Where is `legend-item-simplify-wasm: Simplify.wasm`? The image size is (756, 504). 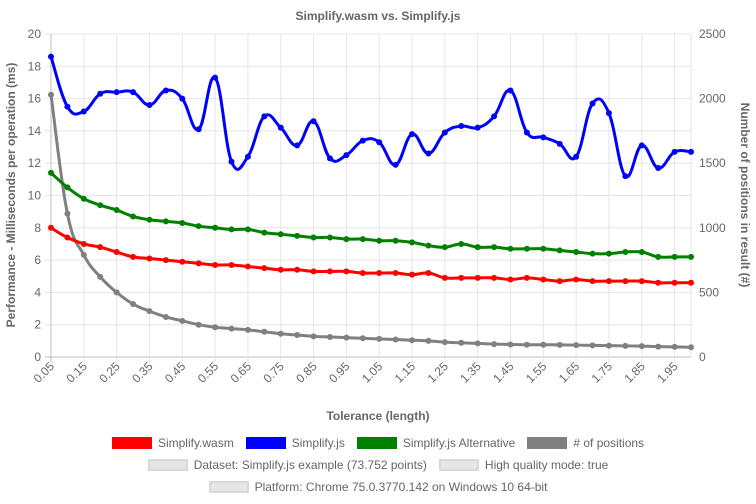
legend-item-simplify-wasm: Simplify.wasm is located at coordinates (172, 443).